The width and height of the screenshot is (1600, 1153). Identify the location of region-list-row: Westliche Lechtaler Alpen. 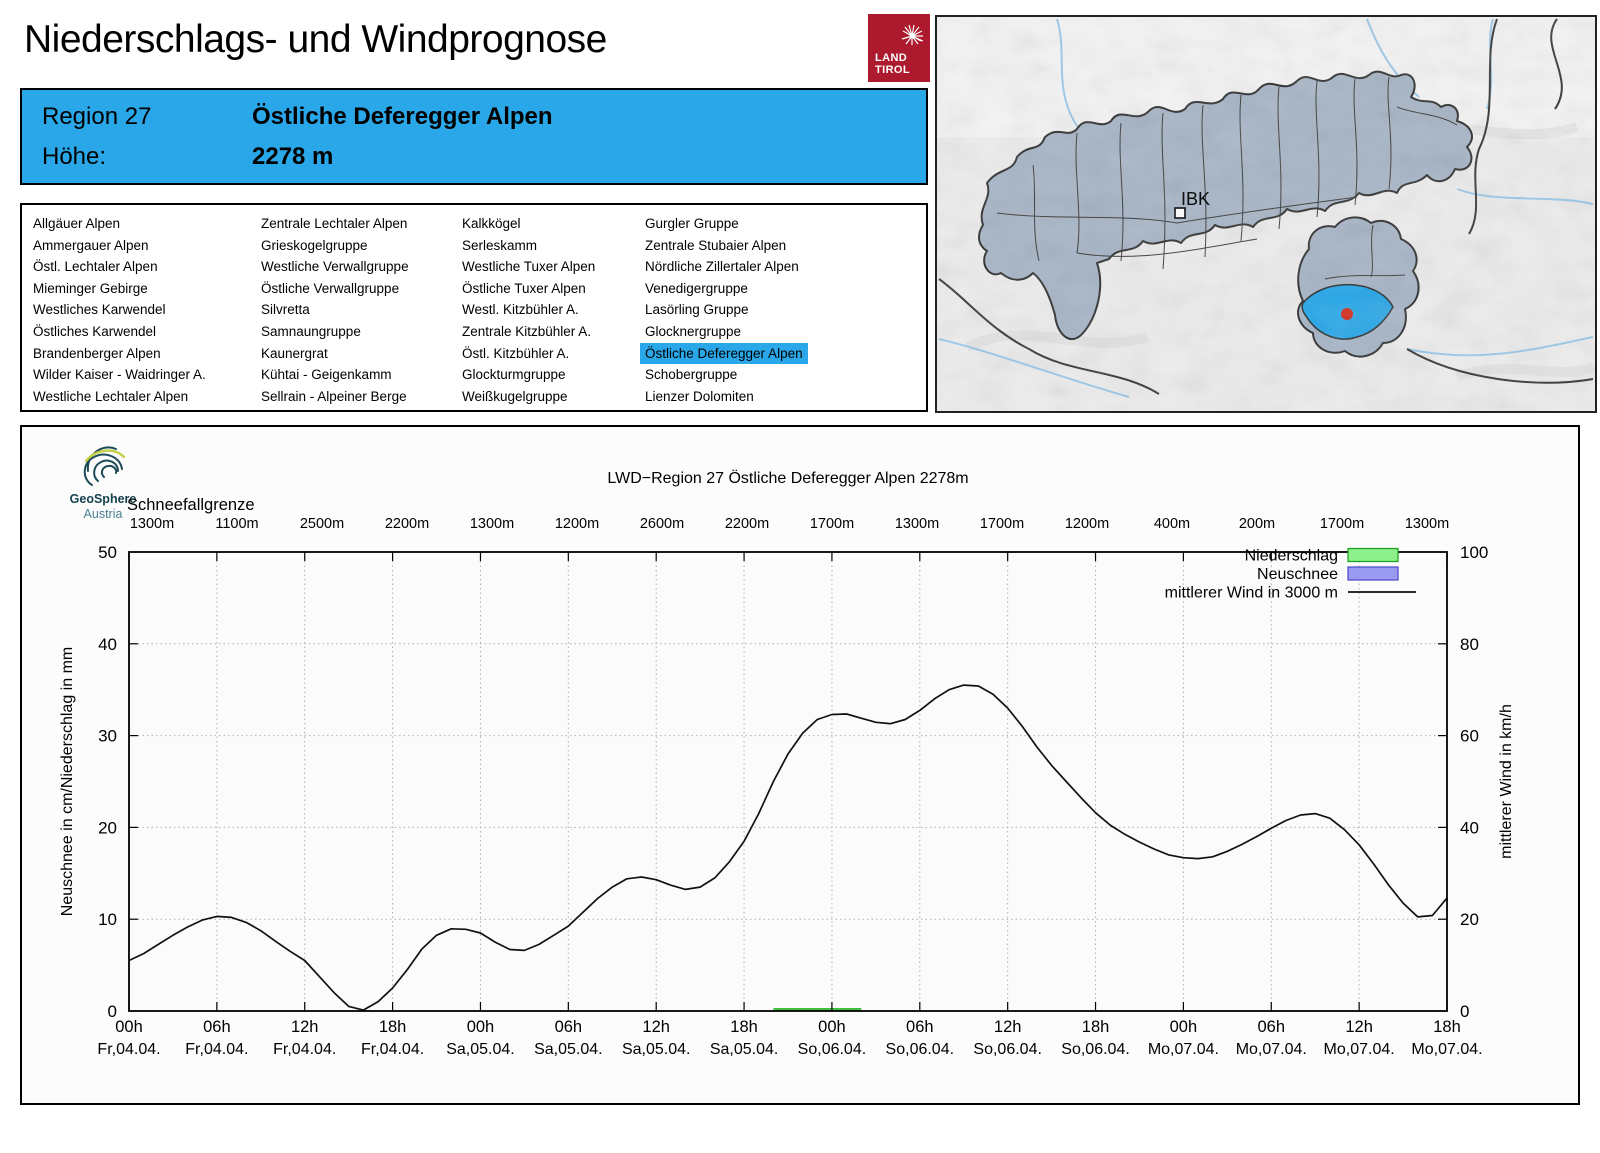
(119, 397).